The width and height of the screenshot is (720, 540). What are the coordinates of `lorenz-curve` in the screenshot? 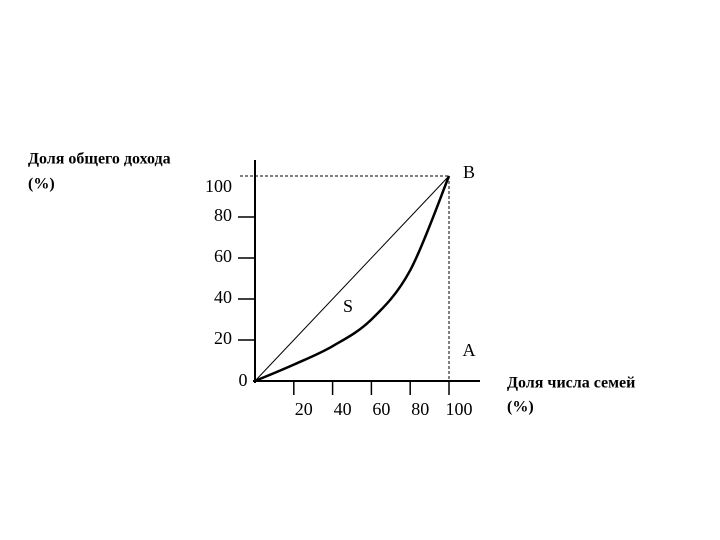 It's located at (352, 279).